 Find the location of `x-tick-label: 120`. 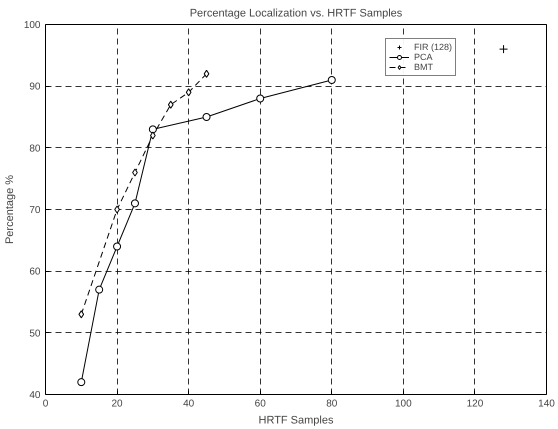

x-tick-label: 120 is located at coordinates (475, 404).